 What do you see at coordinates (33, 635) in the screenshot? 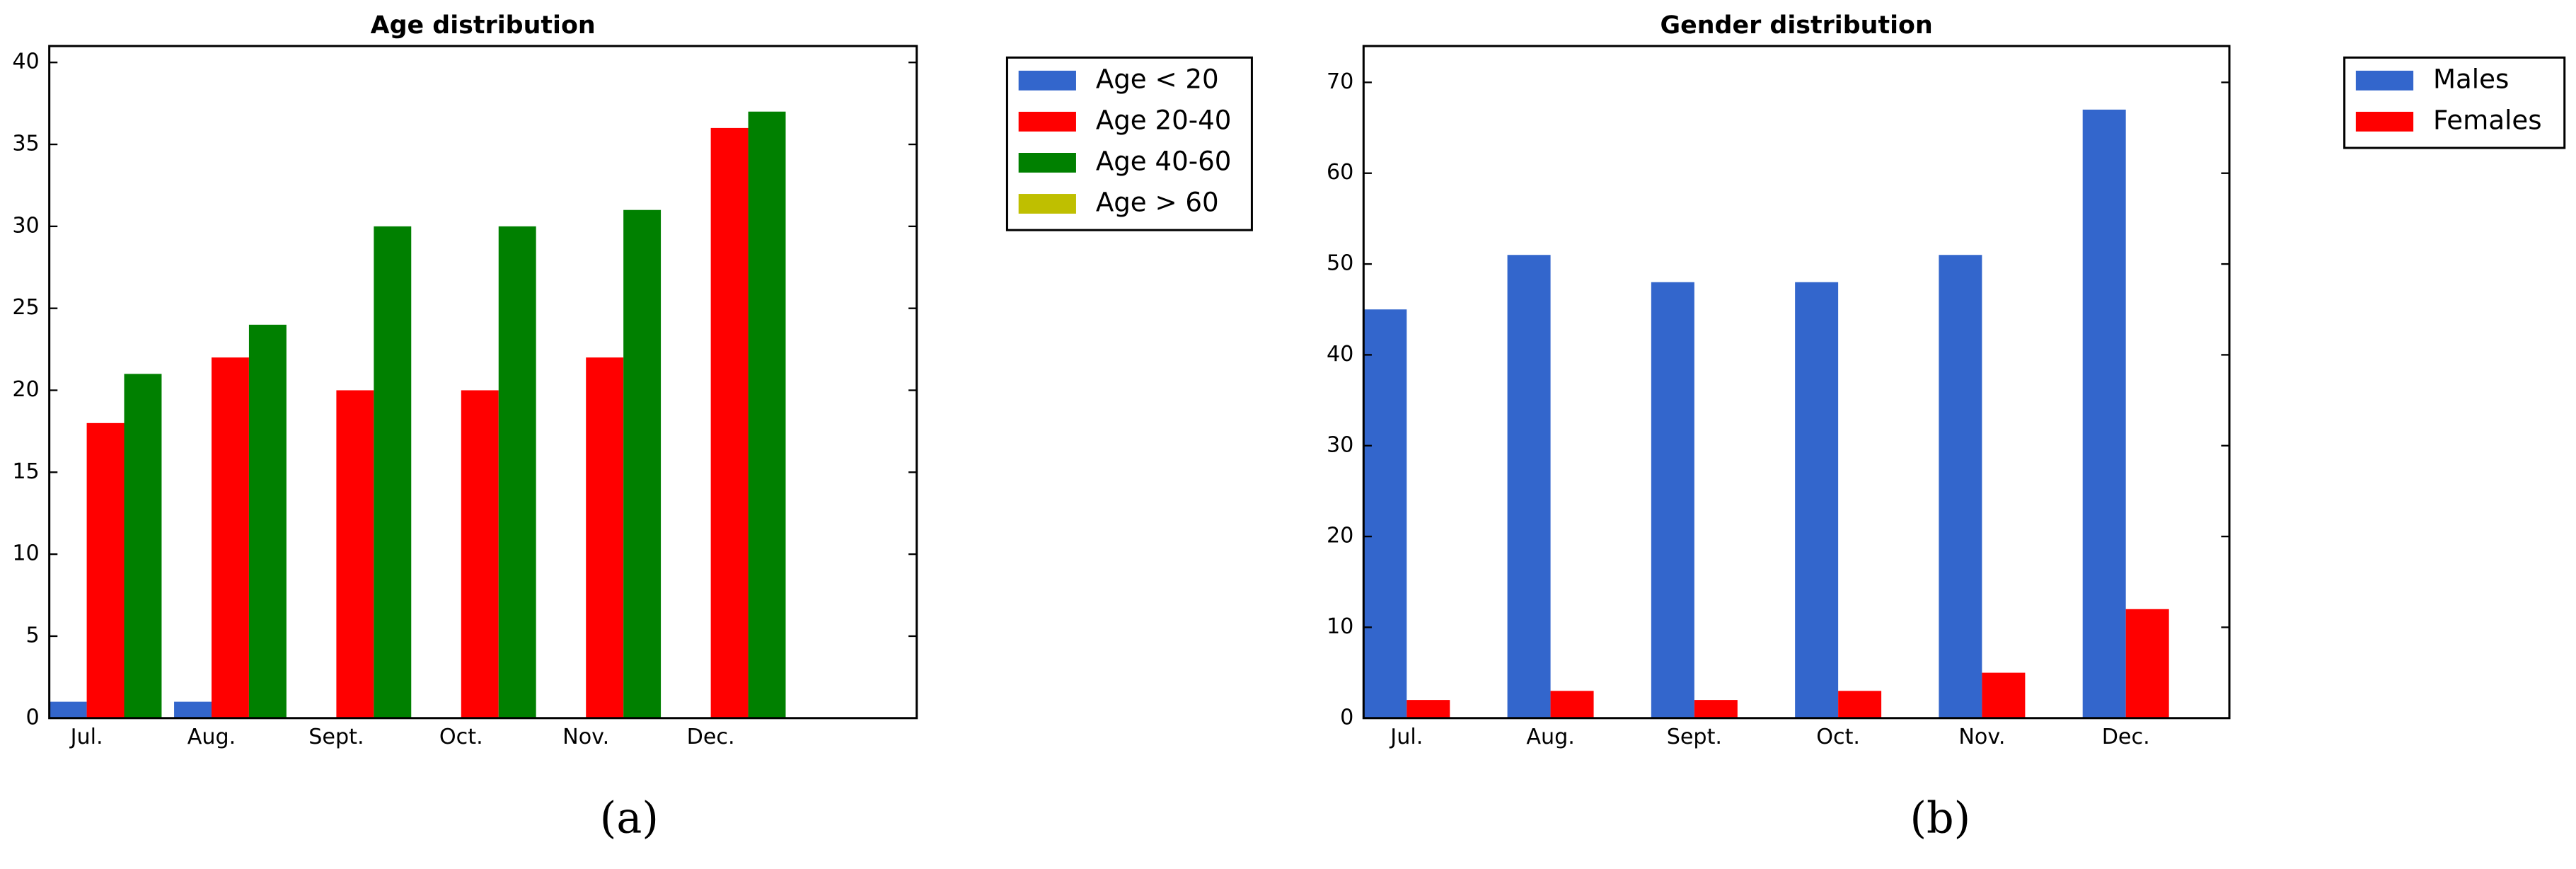
I see `y-tick-label: 5` at bounding box center [33, 635].